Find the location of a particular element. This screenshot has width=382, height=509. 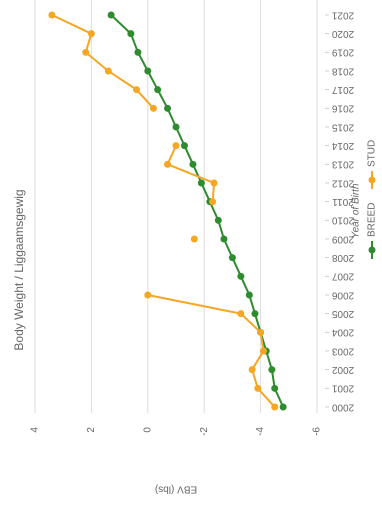

x-tick-label: 2010 is located at coordinates (342, 220).